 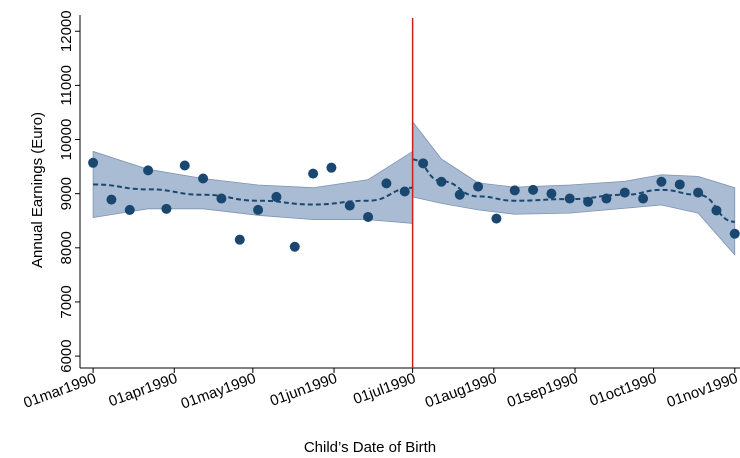 I want to click on y-tick-label: 10000, so click(x=66, y=140).